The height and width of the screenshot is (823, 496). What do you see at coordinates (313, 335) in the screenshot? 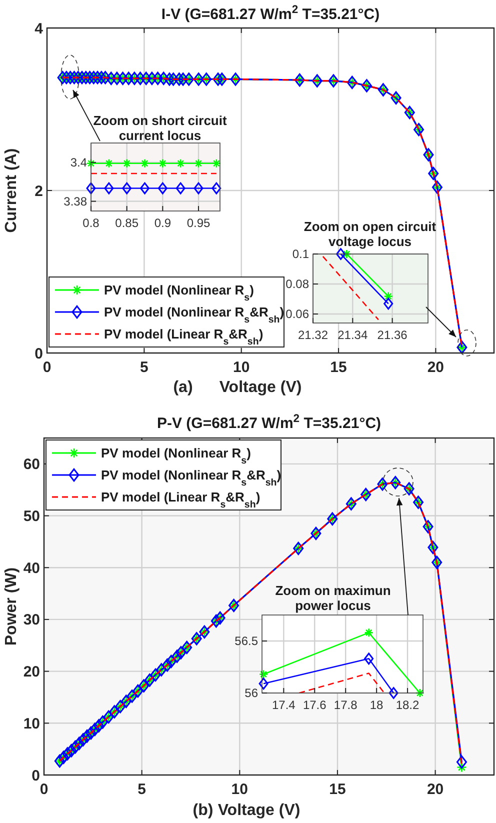
I see `x-tick-label: 21.32` at bounding box center [313, 335].